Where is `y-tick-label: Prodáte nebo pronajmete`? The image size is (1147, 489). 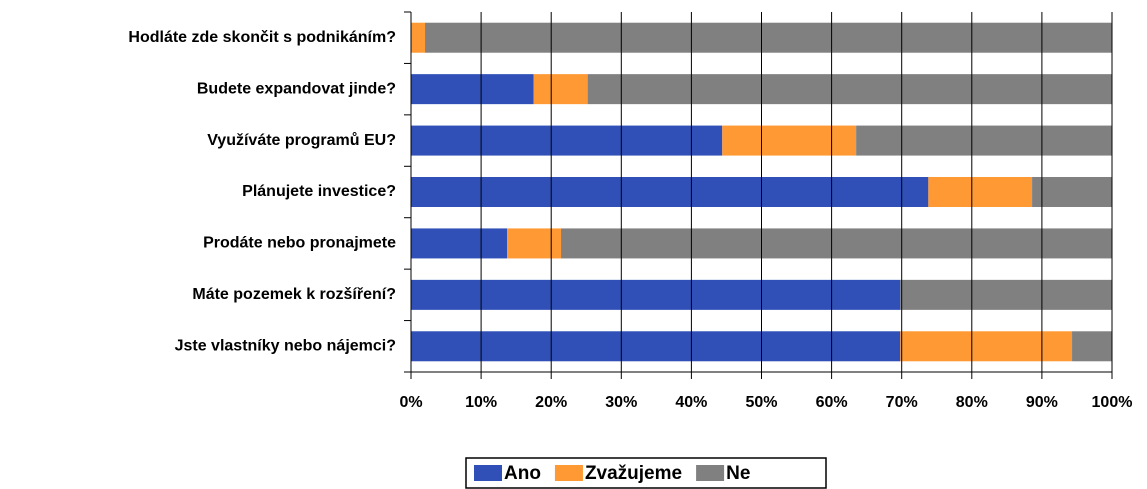 y-tick-label: Prodáte nebo pronajmete is located at coordinates (299, 243).